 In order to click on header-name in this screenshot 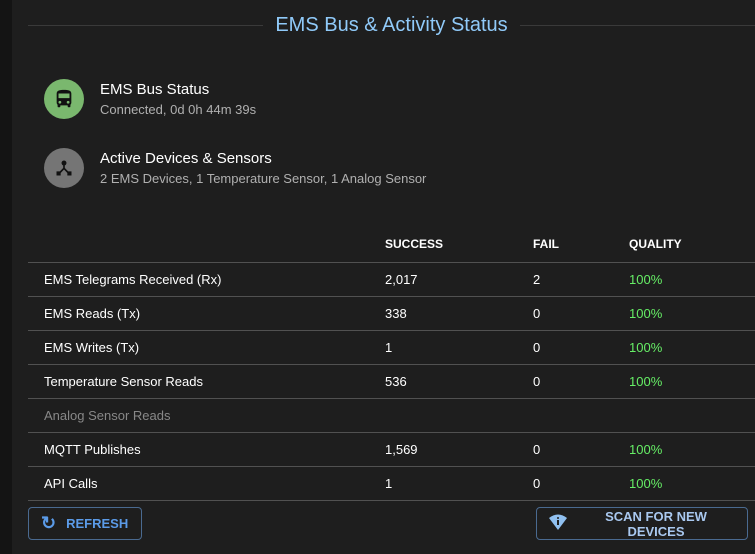, I will do `click(206, 244)`.